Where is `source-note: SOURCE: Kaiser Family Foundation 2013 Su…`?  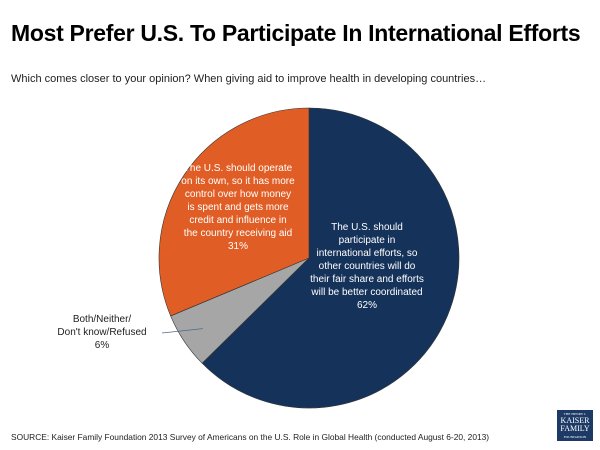 source-note: SOURCE: Kaiser Family Foundation 2013 Su… is located at coordinates (250, 437).